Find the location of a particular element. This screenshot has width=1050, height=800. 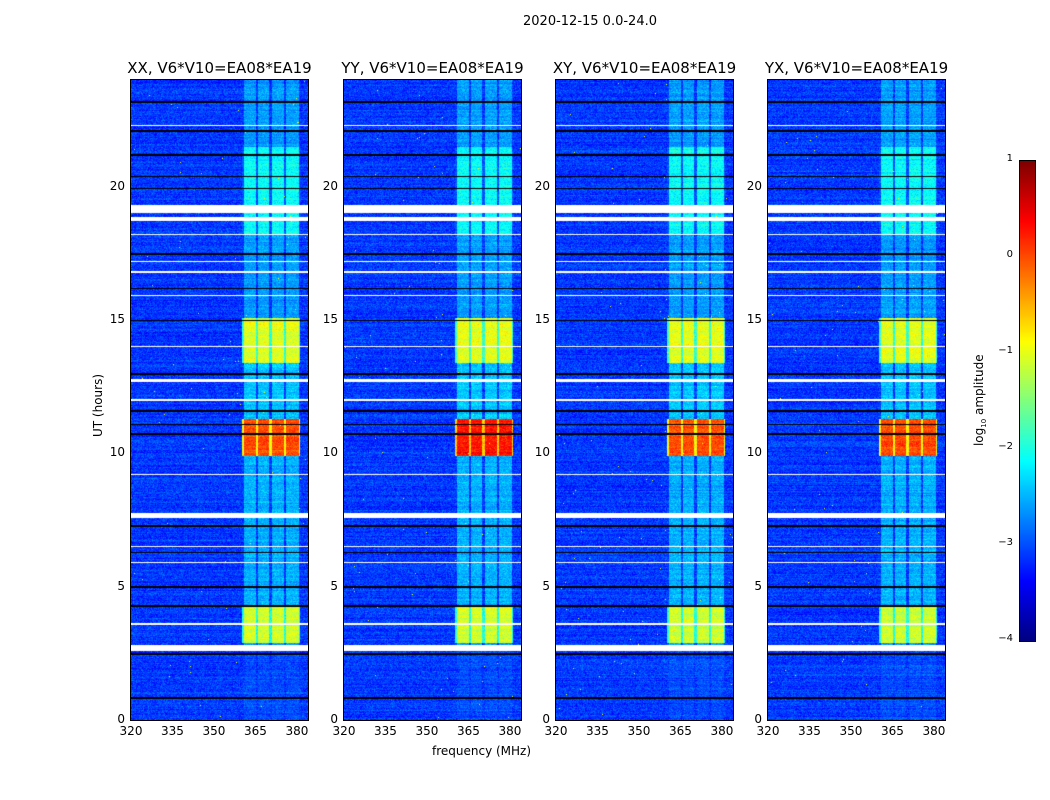

colorbar-label-amplitude: amplitude is located at coordinates (978, 386).